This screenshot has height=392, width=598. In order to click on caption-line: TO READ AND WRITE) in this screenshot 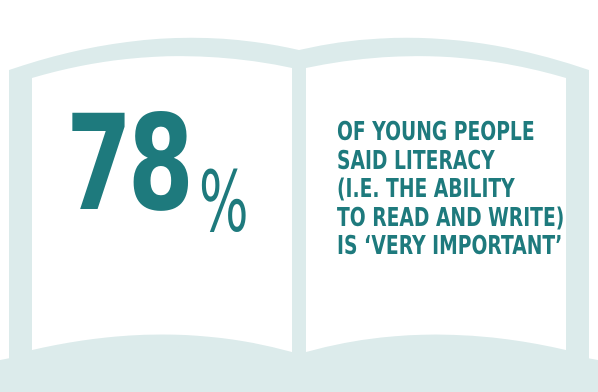, I will do `click(451, 217)`.